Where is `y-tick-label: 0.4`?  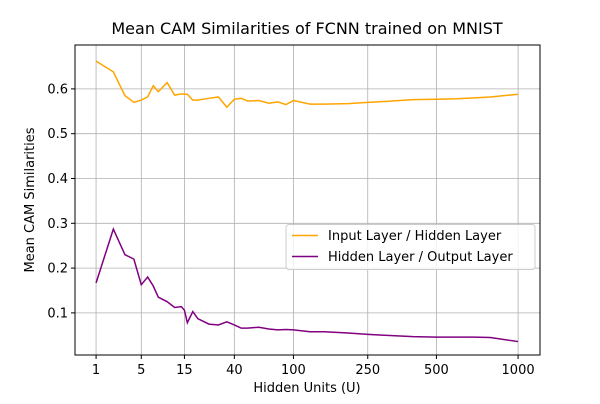 y-tick-label: 0.4 is located at coordinates (57, 179).